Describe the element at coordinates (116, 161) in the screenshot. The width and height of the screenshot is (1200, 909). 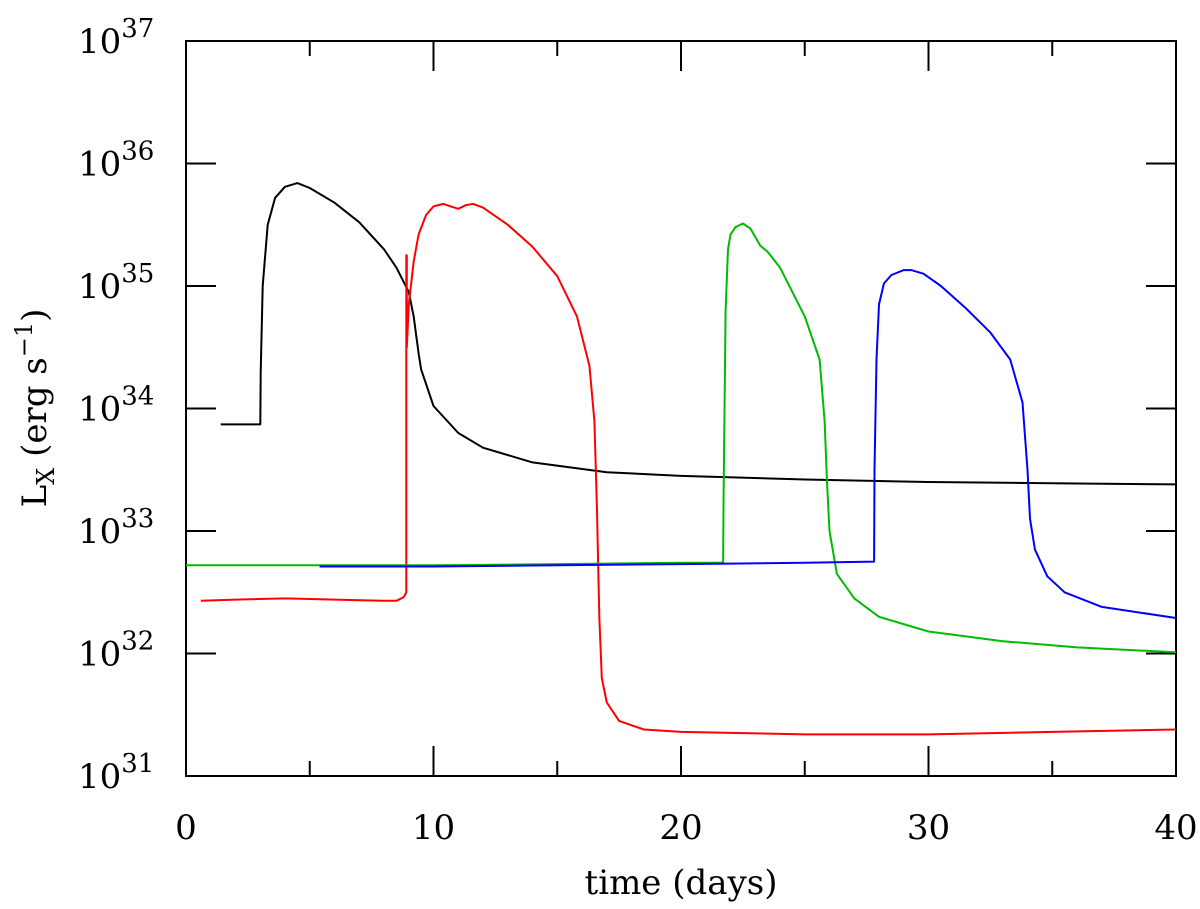
I see `y-tick-label: 1036` at that location.